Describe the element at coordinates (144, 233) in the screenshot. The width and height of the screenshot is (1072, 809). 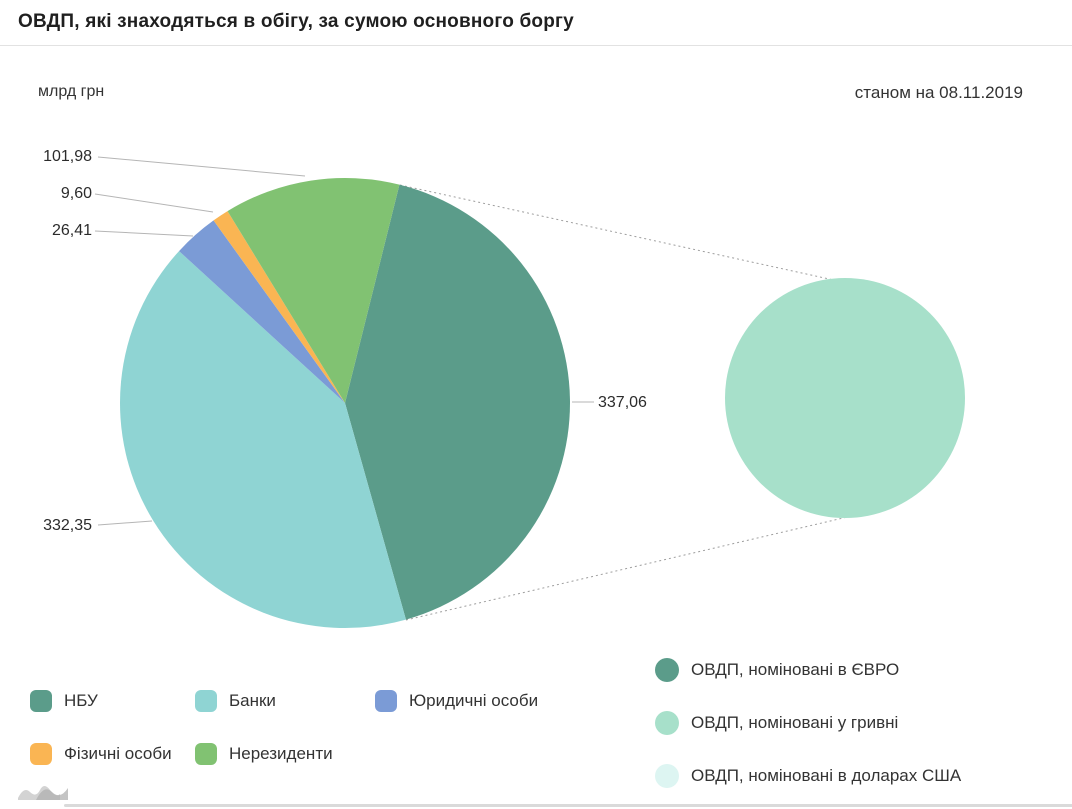
I see `leader-line-yurydychni` at that location.